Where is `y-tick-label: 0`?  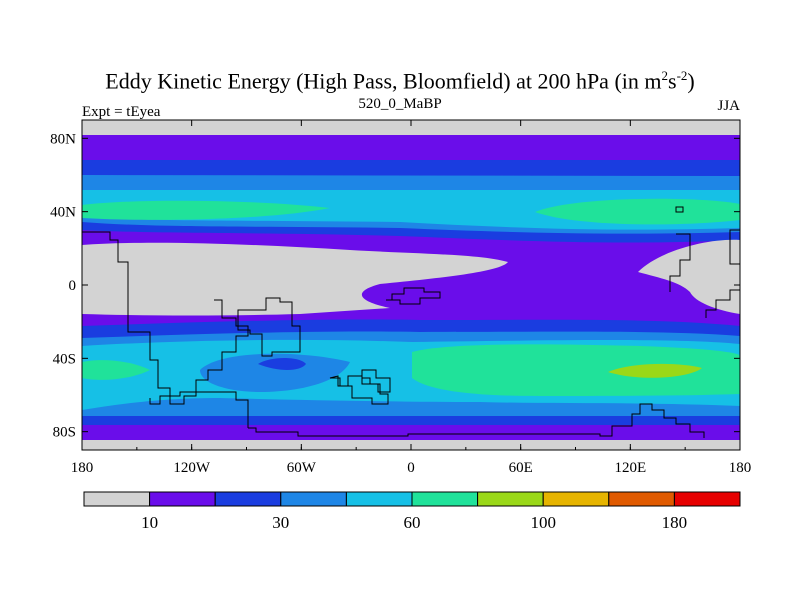 y-tick-label: 0 is located at coordinates (73, 286).